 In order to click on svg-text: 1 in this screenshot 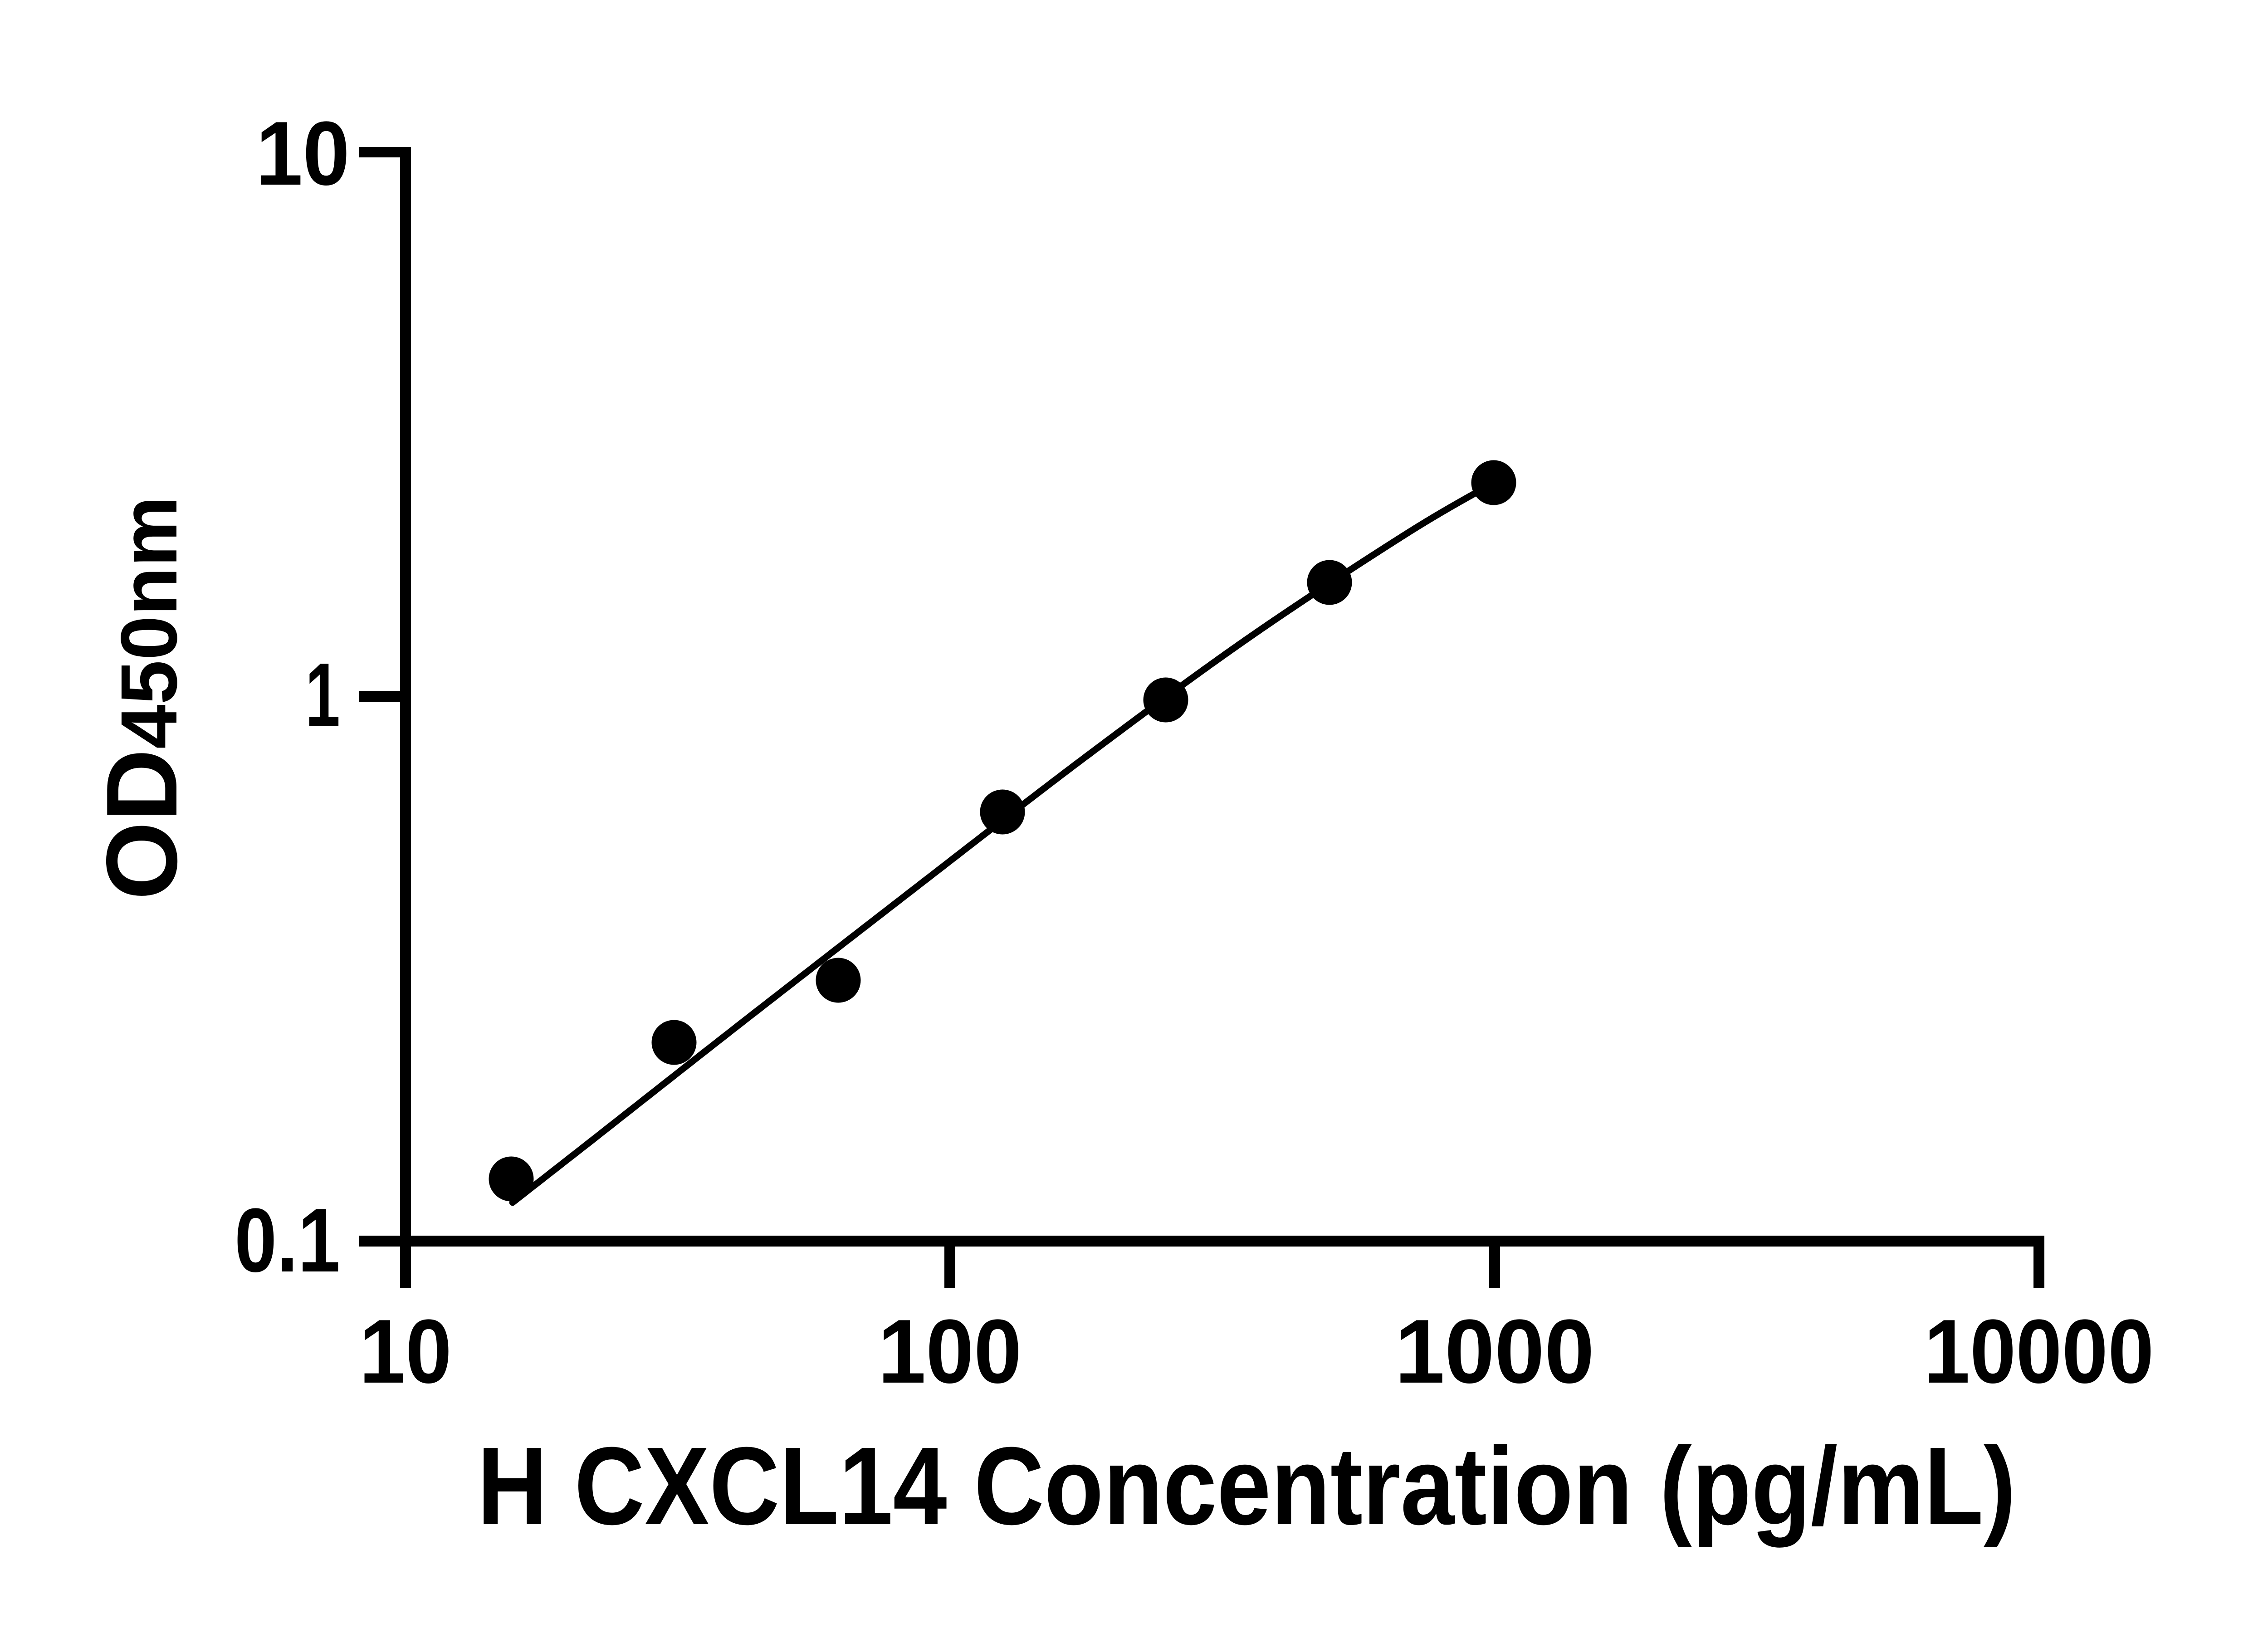, I will do `click(323, 695)`.